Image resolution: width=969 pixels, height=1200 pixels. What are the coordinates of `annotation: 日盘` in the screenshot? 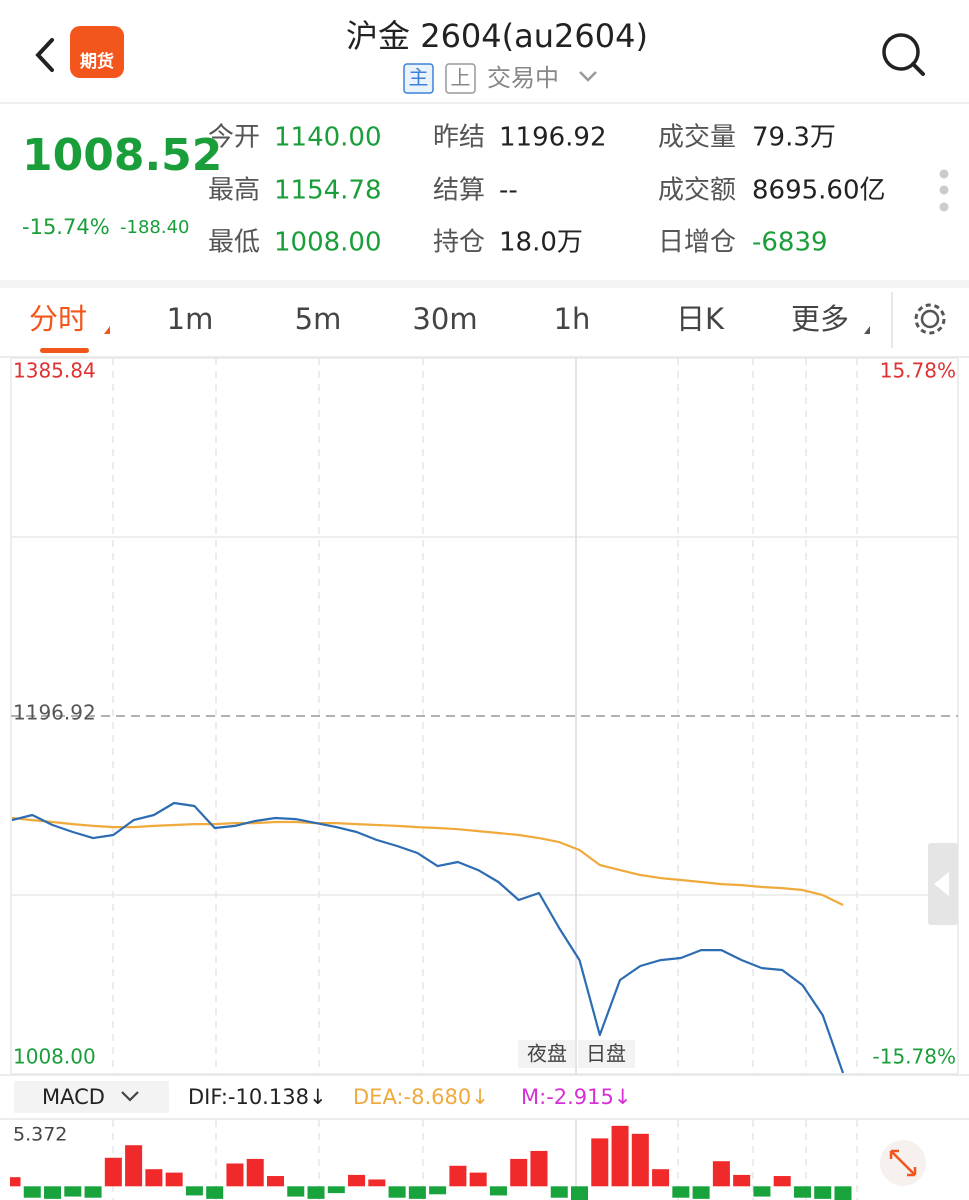 It's located at (606, 1054).